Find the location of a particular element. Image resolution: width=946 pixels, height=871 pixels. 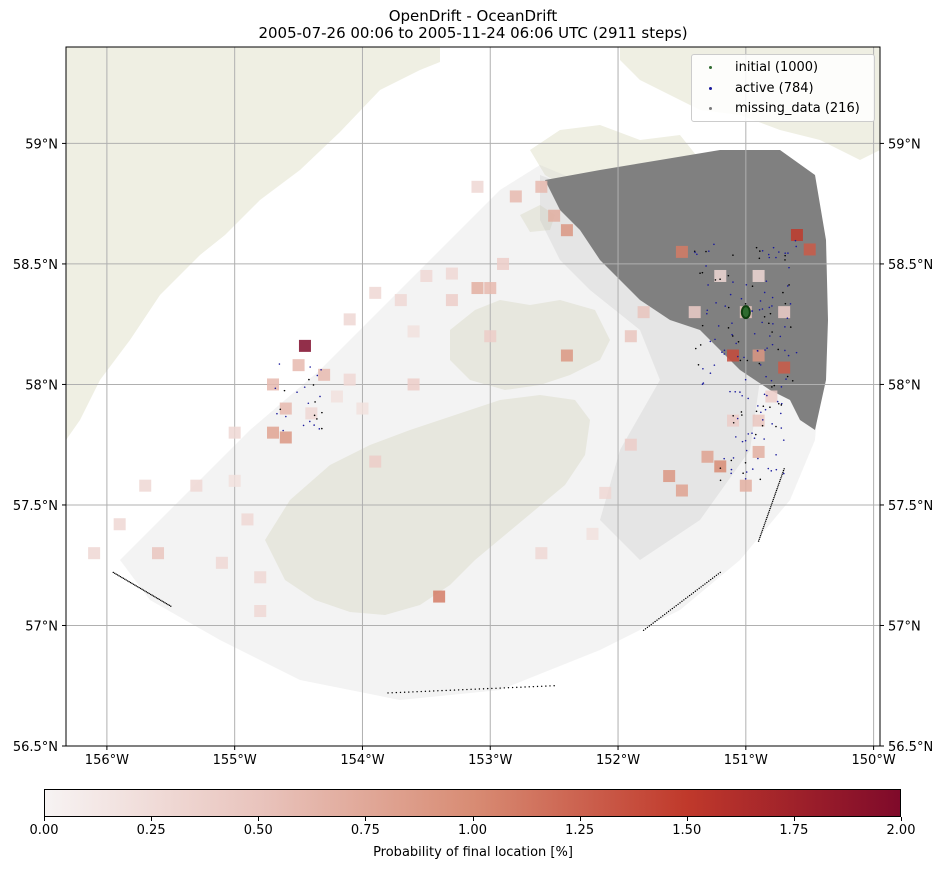

lat-tick-label-right: 59°N is located at coordinates (904, 144).